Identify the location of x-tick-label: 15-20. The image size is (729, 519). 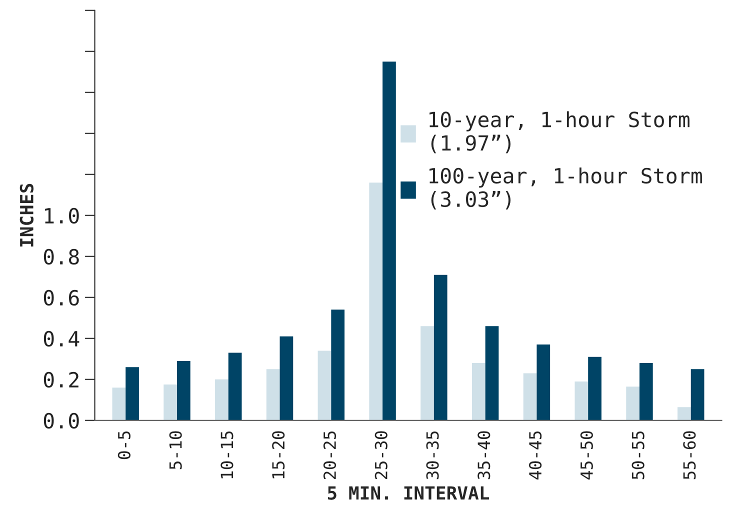
(278, 454).